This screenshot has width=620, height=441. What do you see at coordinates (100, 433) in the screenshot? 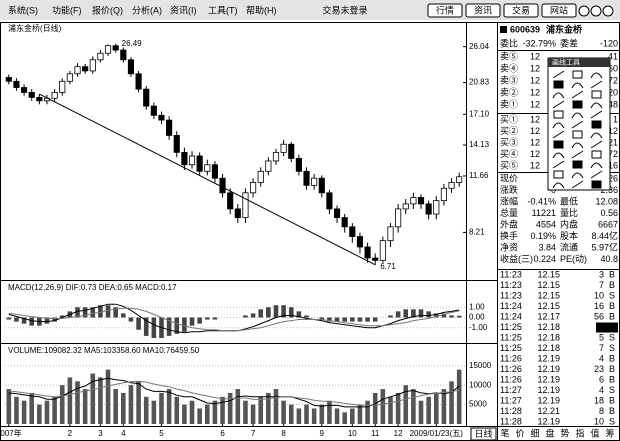
I see `x-tick-label: 3` at bounding box center [100, 433].